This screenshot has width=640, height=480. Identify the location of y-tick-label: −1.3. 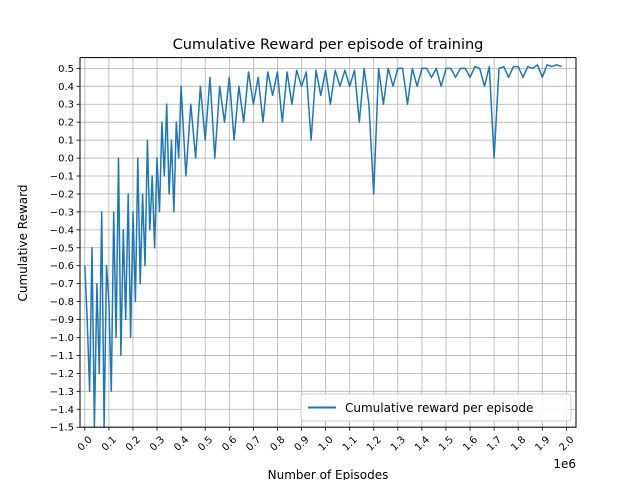
(62, 392).